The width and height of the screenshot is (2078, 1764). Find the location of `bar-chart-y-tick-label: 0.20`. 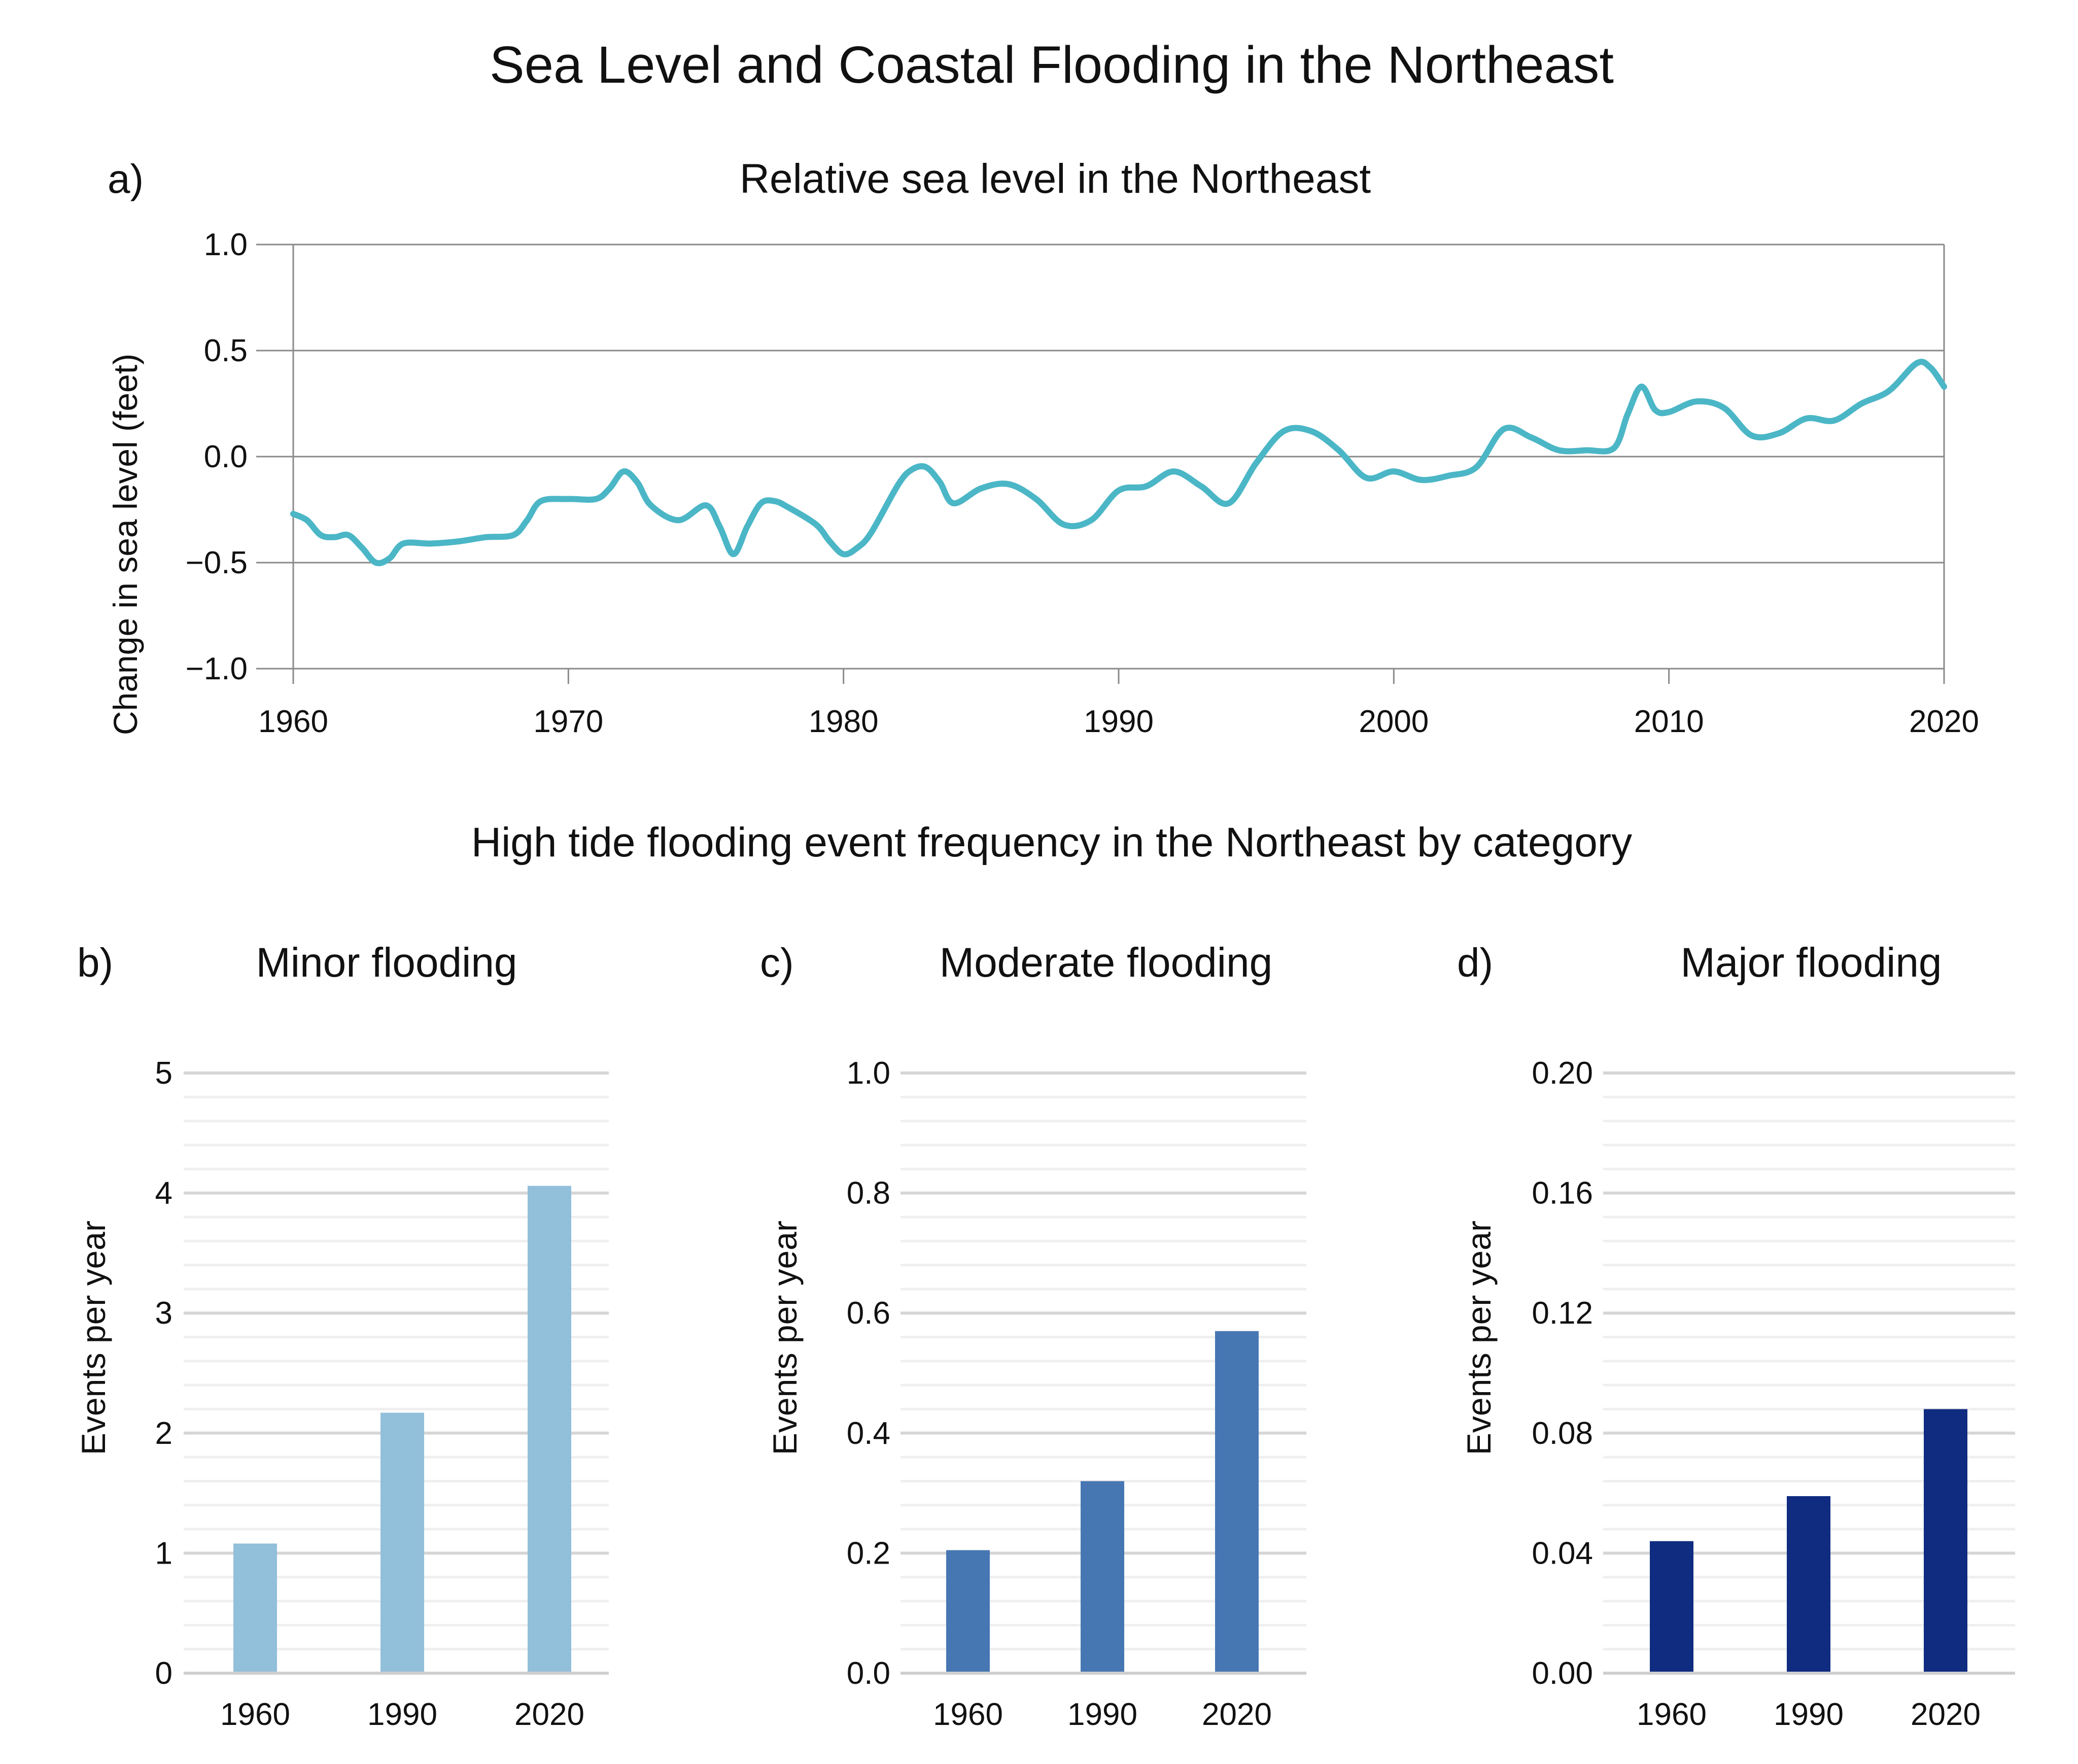

bar-chart-y-tick-label: 0.20 is located at coordinates (1562, 1073).